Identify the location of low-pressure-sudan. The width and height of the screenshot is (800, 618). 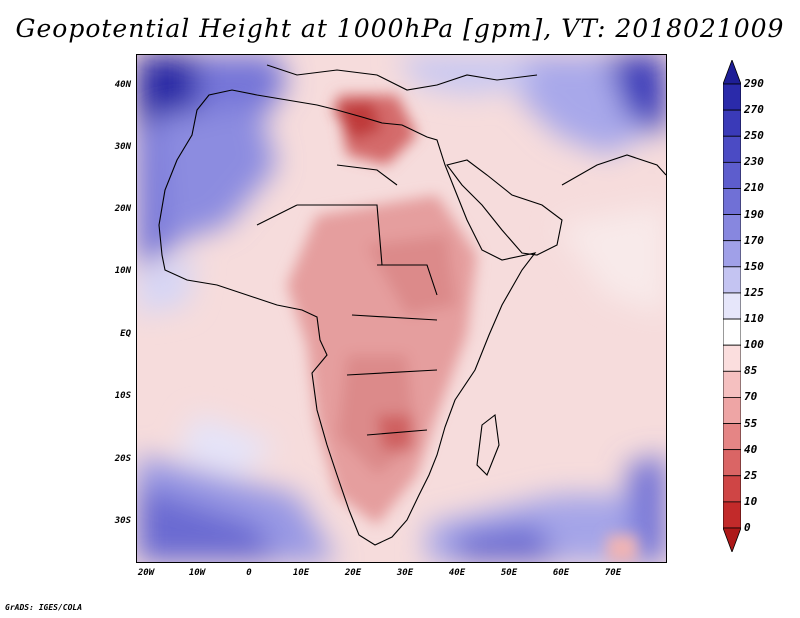
(412, 275).